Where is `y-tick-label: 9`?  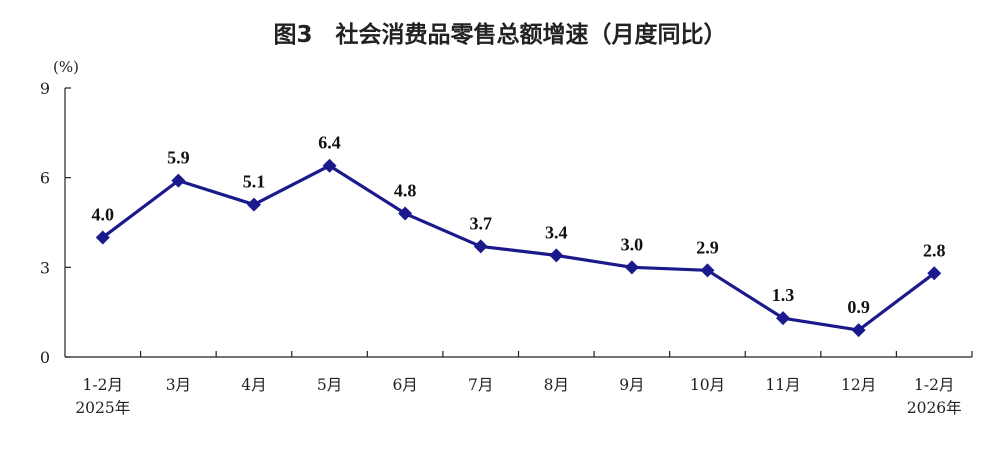 y-tick-label: 9 is located at coordinates (45, 88).